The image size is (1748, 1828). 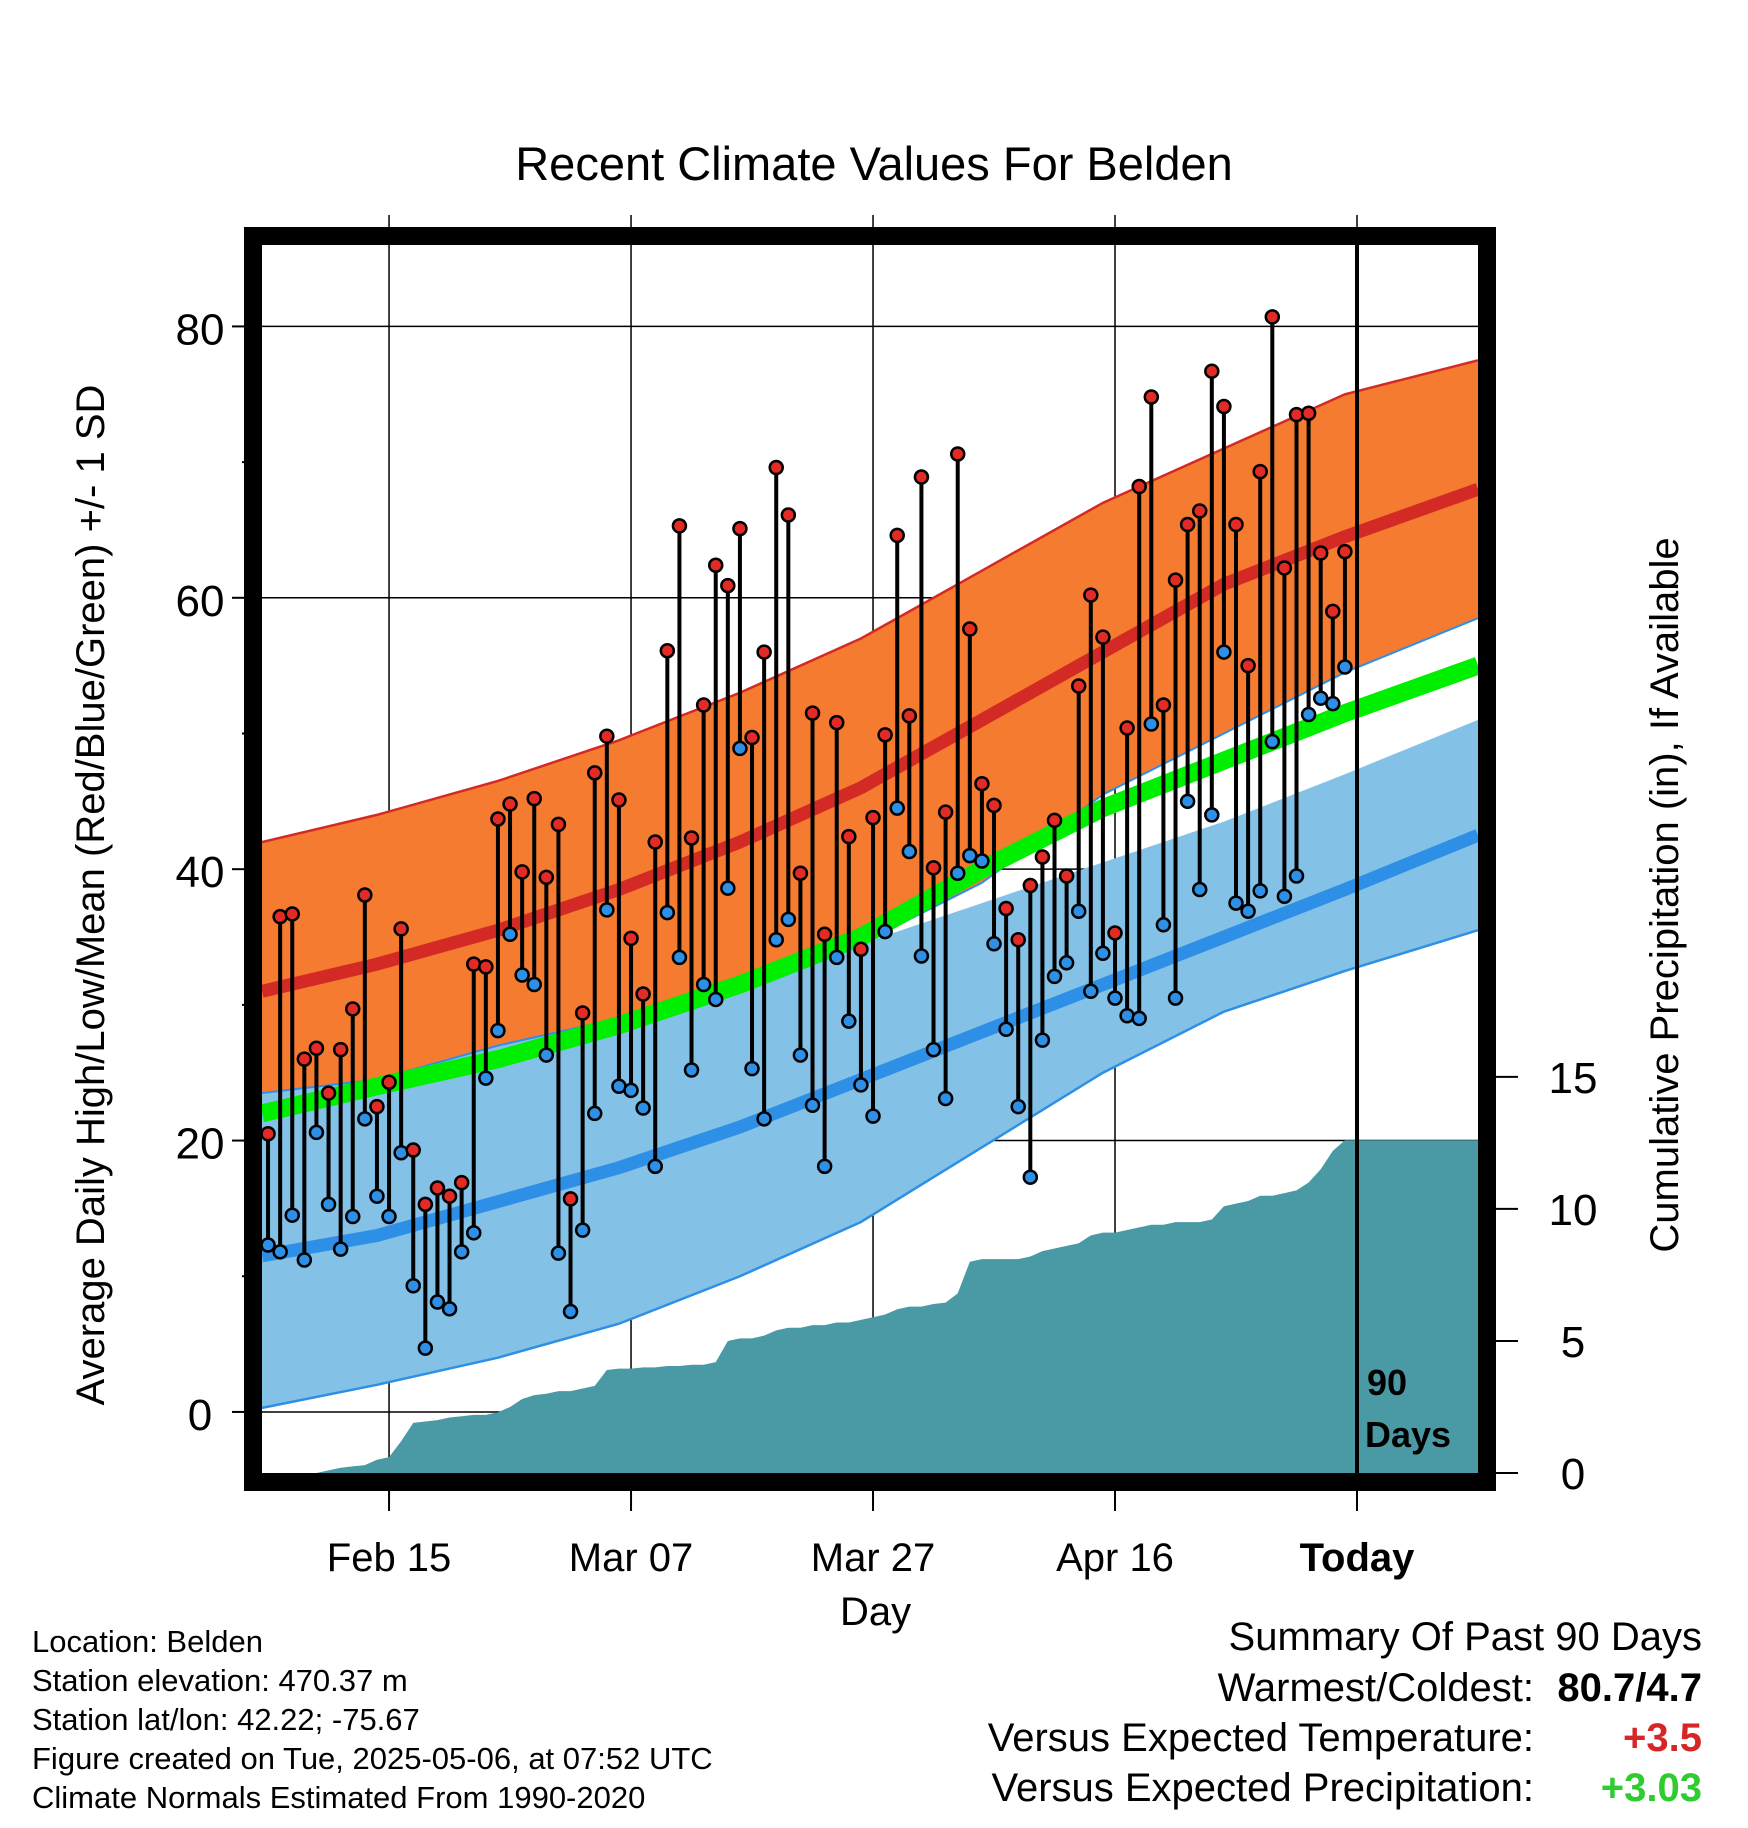 I want to click on chart-title: Recent Climate Values For Belden, so click(x=874, y=163).